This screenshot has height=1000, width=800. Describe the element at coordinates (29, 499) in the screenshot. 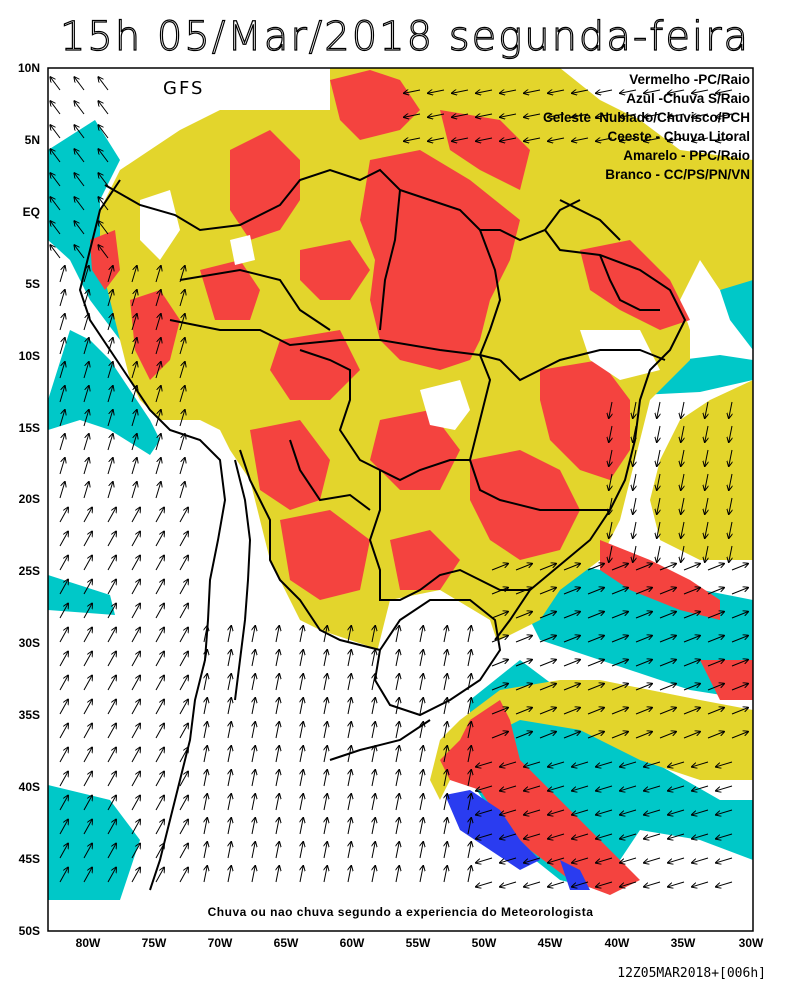

I see `lat-label: 20S` at that location.